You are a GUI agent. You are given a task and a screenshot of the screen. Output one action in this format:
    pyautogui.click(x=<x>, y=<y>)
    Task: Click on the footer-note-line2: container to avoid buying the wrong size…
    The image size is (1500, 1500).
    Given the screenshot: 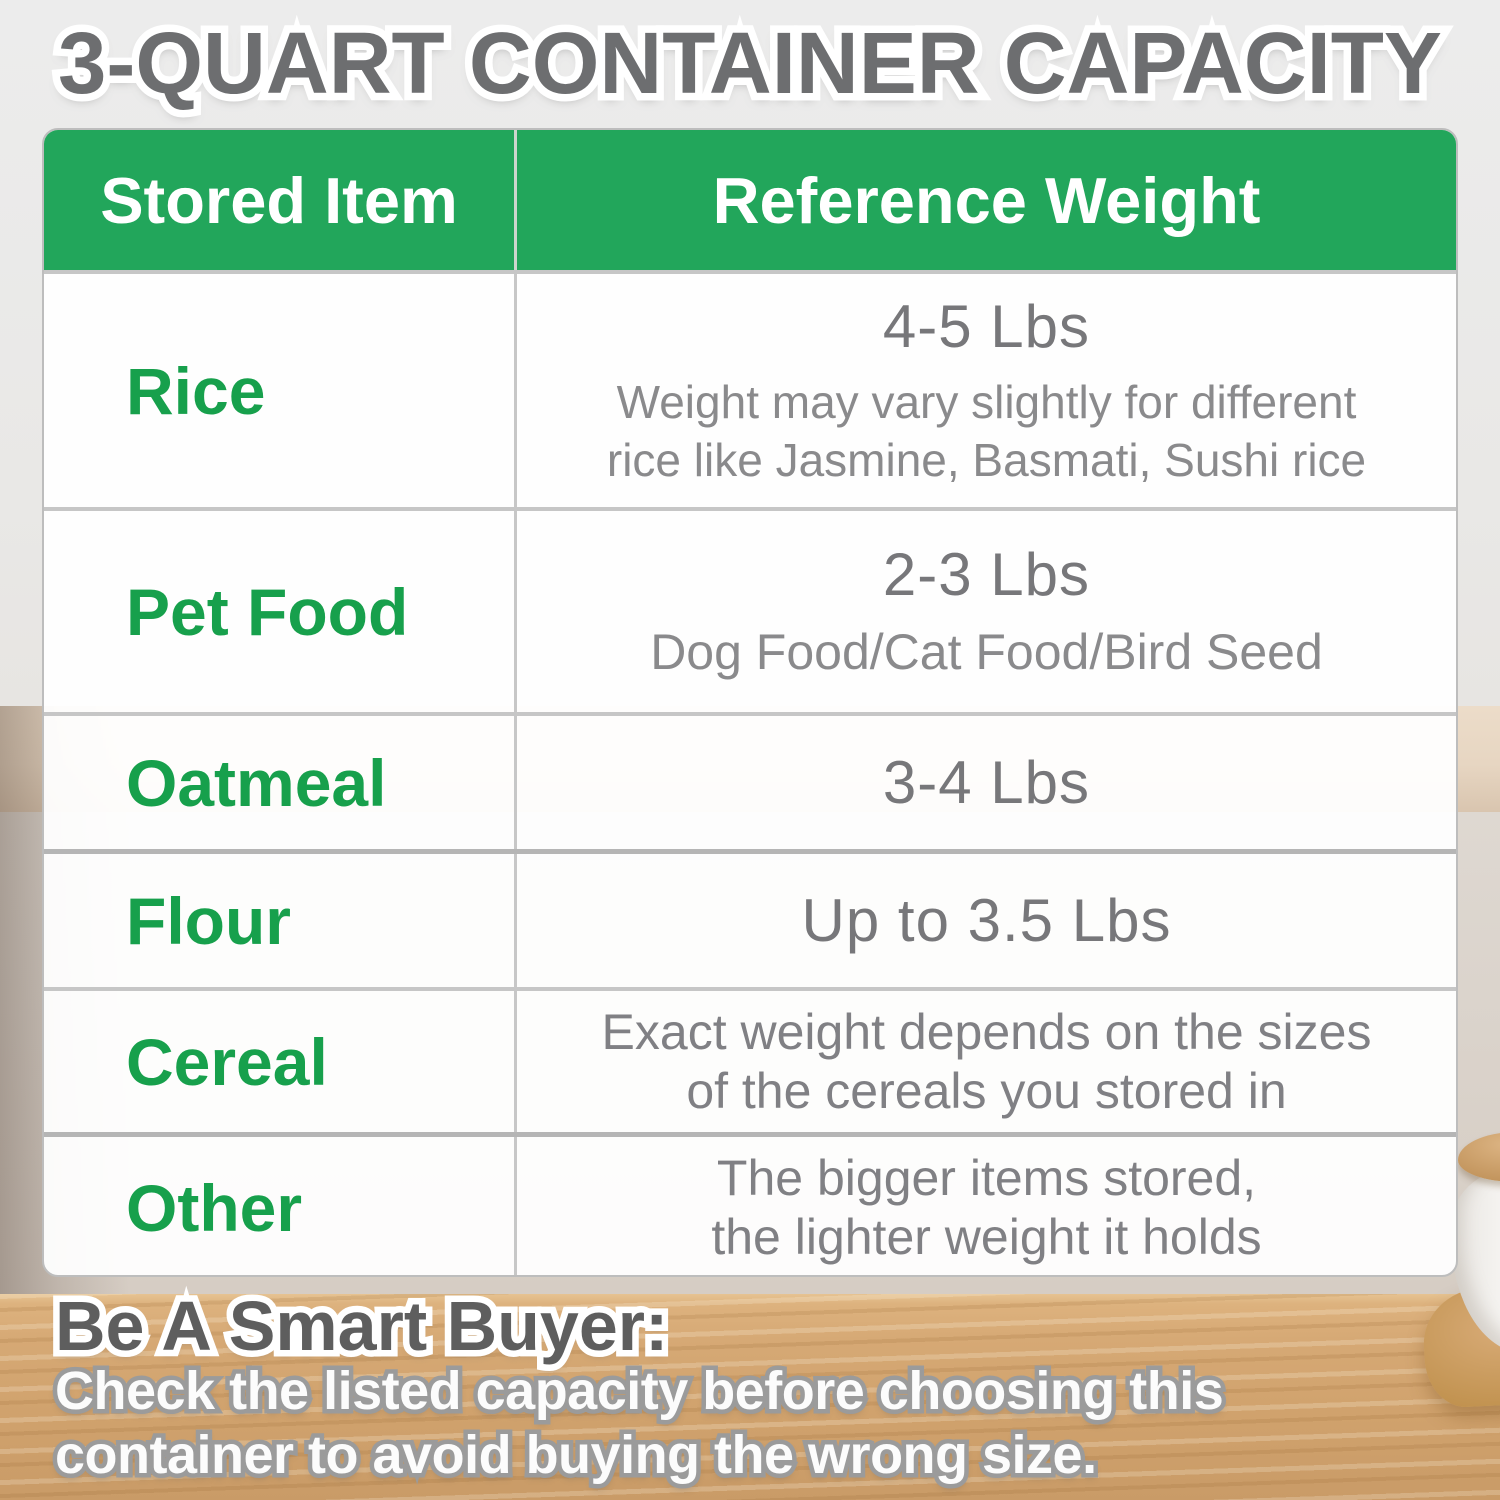 What is the action you would take?
    pyautogui.click(x=576, y=1455)
    